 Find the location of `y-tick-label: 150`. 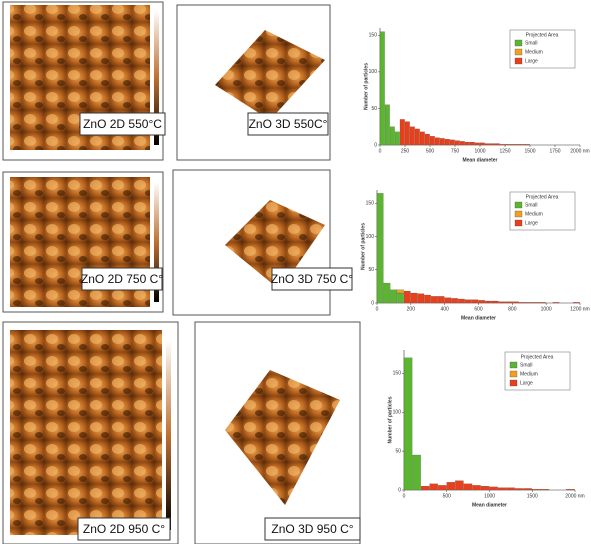

y-tick-label: 150 is located at coordinates (370, 204).